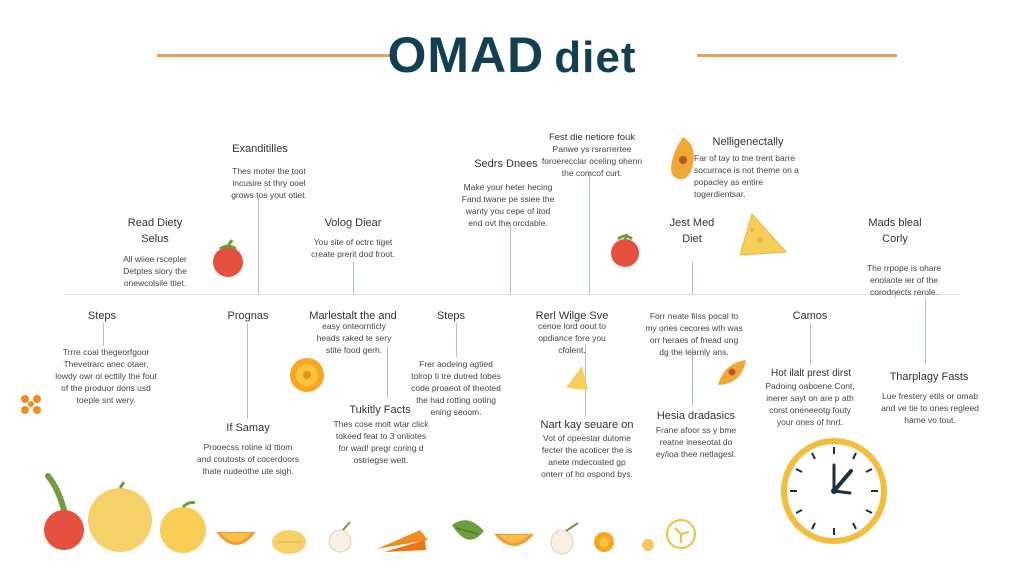 The image size is (1024, 585). What do you see at coordinates (681, 534) in the screenshot?
I see `citrus-icon` at bounding box center [681, 534].